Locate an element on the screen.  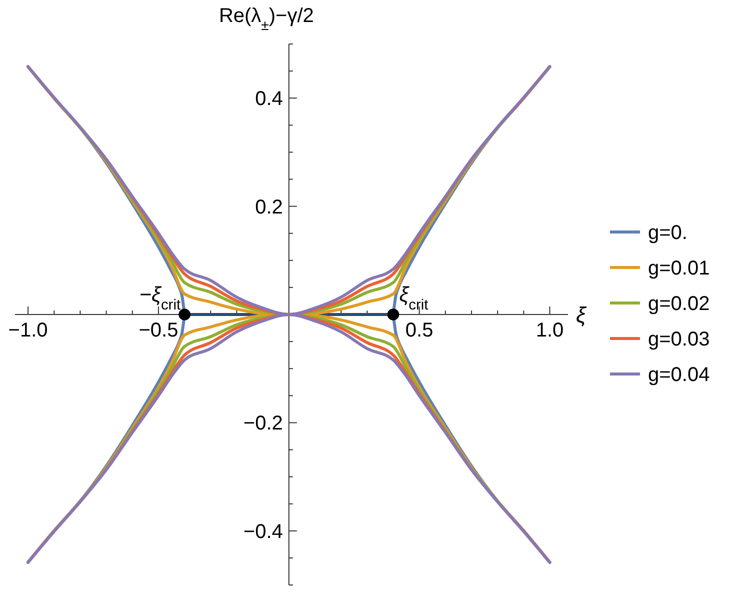
annotation: −ξ$_{crit}$ is located at coordinates (160, 299).